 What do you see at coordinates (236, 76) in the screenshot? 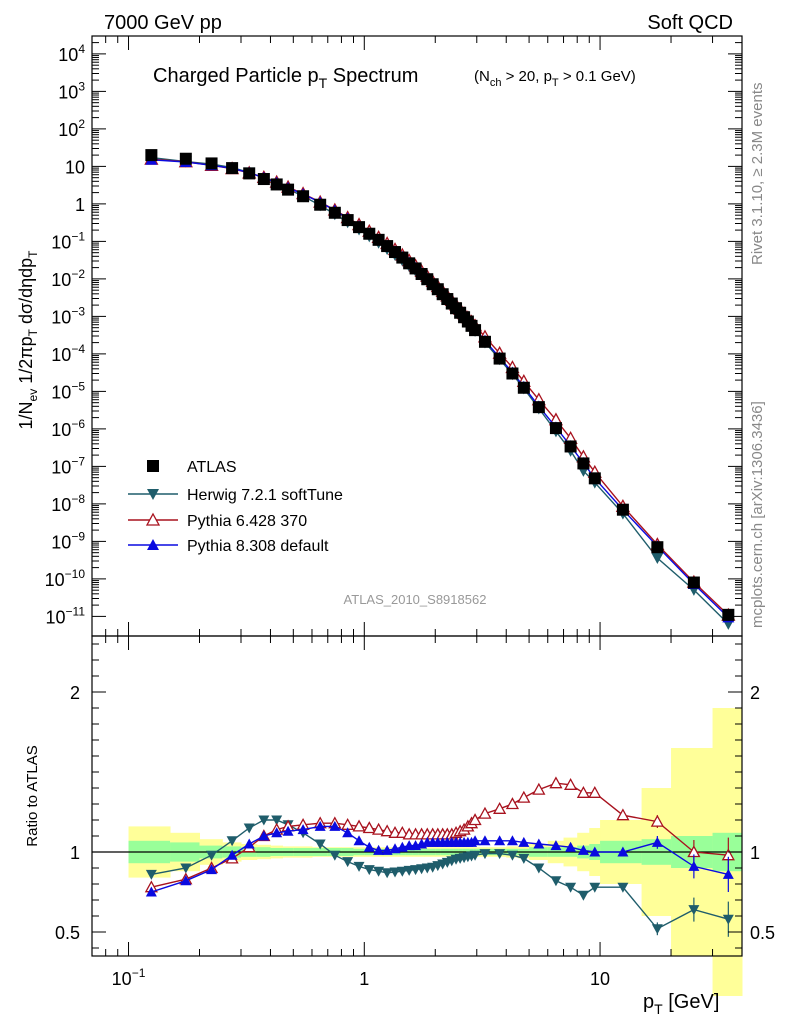
I see `title-main: Charged Particle p` at bounding box center [236, 76].